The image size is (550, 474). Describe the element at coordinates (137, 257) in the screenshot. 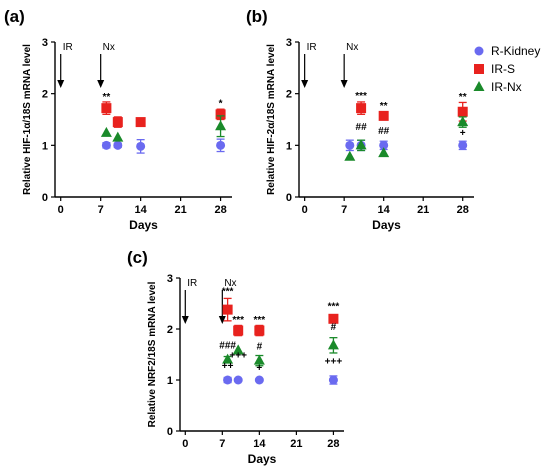

I see `panel-label: (c)` at that location.